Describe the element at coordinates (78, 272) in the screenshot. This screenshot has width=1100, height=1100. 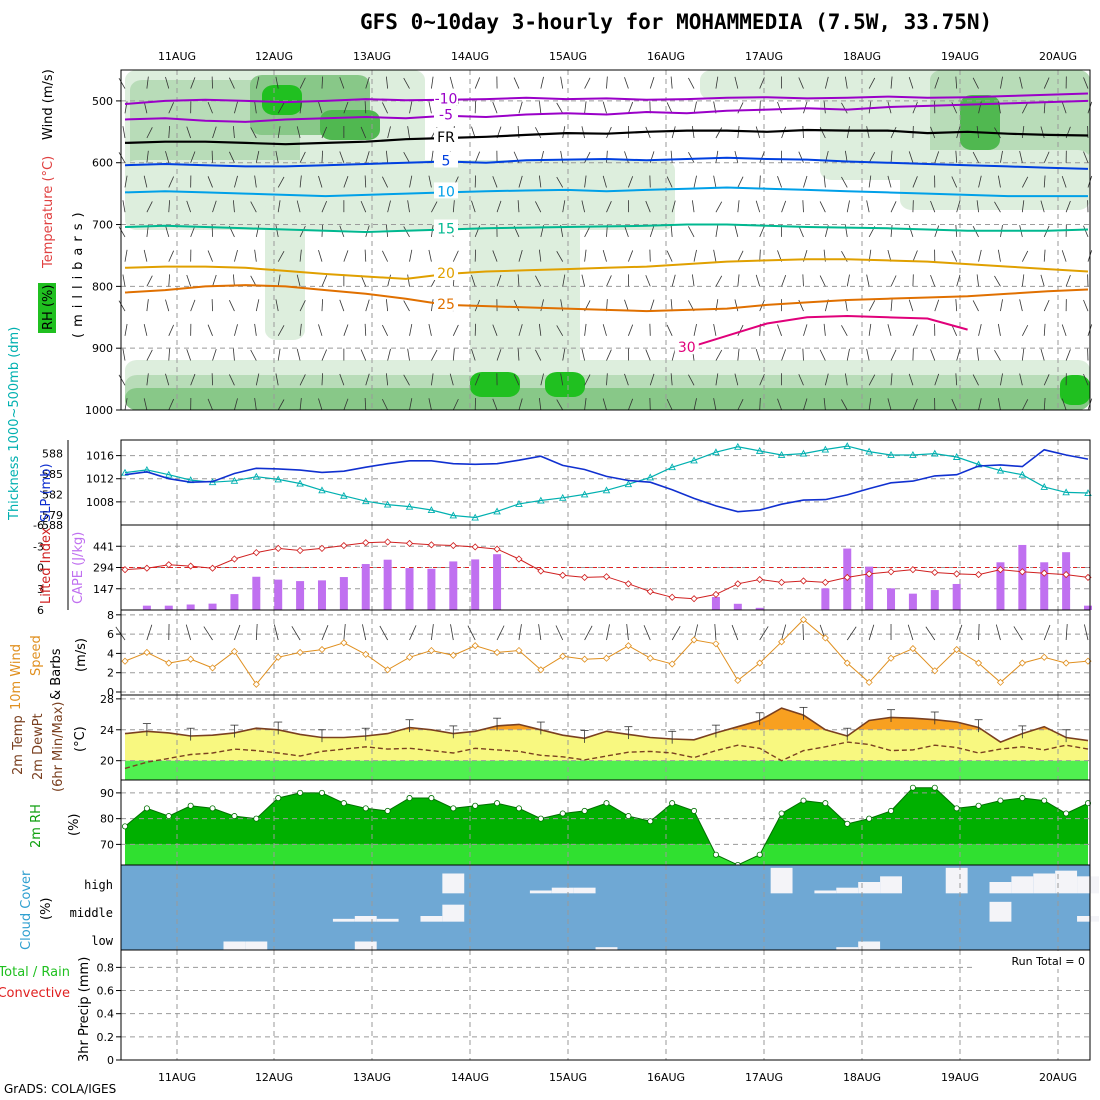
I see `ylabel-millibars: (millibars)` at that location.